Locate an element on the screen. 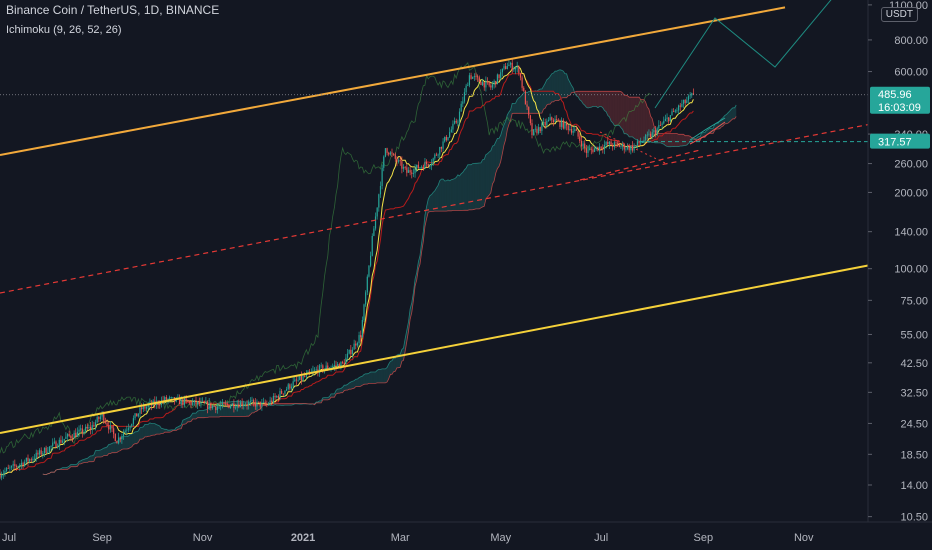 The height and width of the screenshot is (550, 932). time-tick-label: Sep is located at coordinates (102, 538).